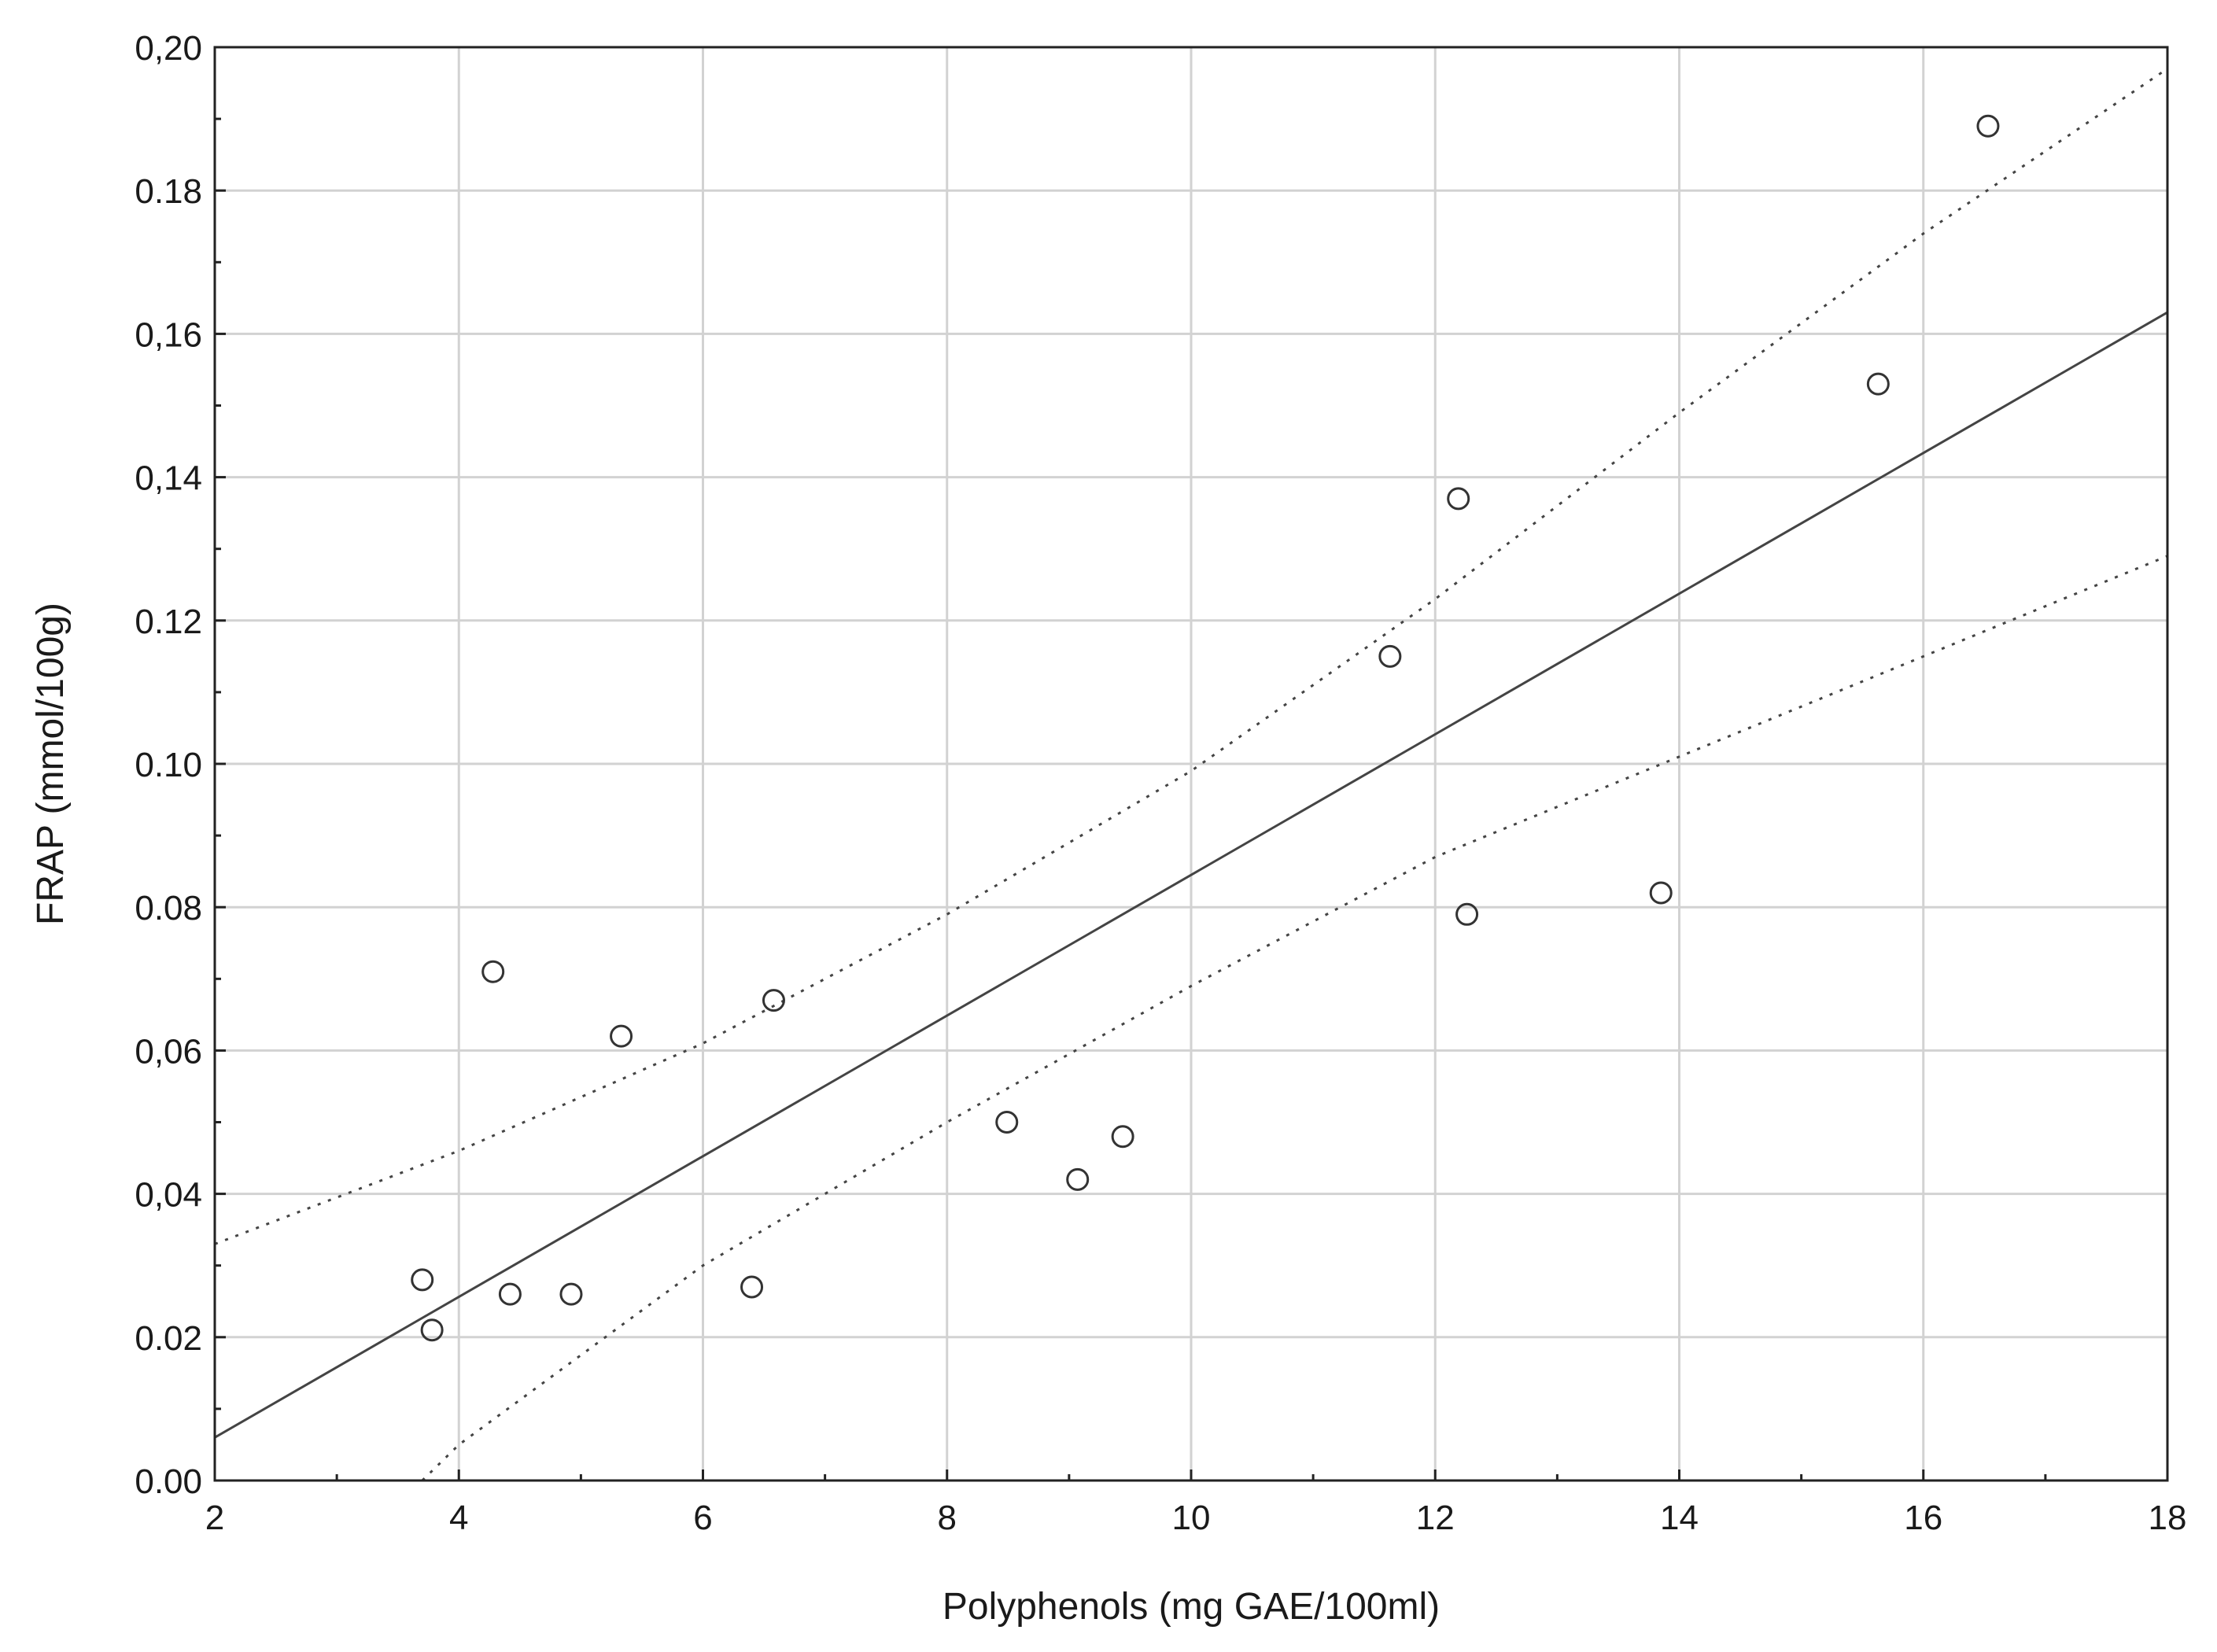  What do you see at coordinates (51, 764) in the screenshot?
I see `y-axis-title: FRAP (mmol/100g)` at bounding box center [51, 764].